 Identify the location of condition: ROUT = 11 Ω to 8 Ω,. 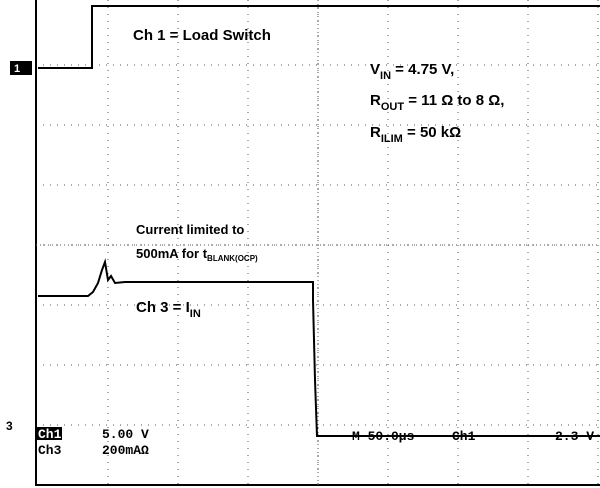
(437, 102).